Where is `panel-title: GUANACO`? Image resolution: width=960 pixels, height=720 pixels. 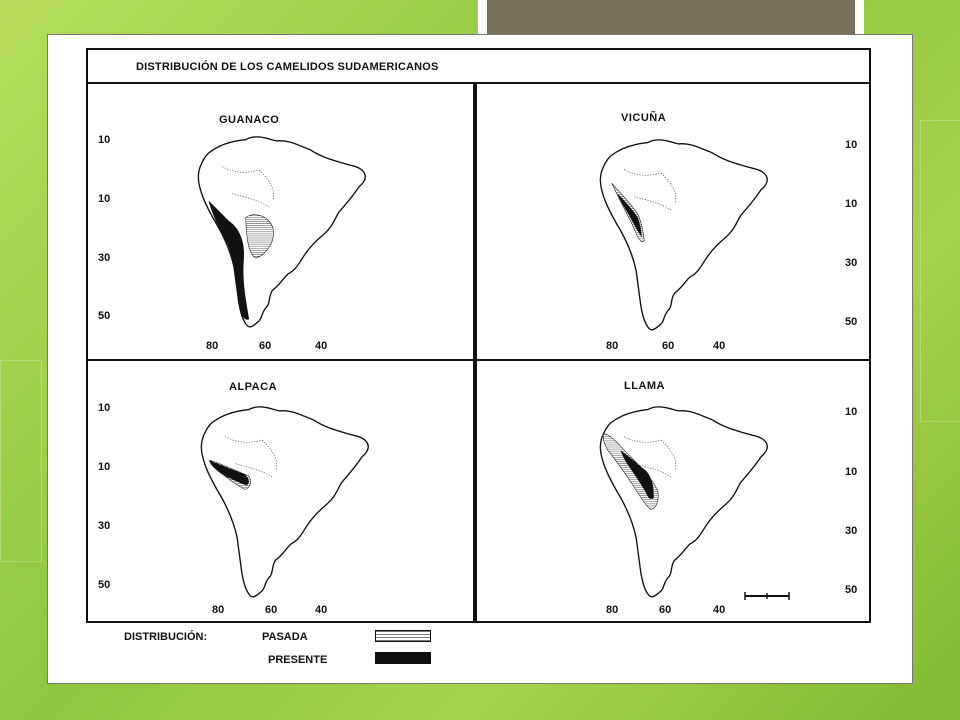 panel-title: GUANACO is located at coordinates (249, 120).